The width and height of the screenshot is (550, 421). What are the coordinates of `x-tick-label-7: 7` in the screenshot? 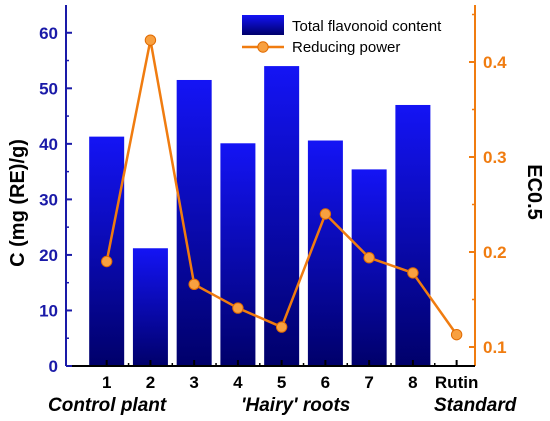 It's located at (368, 382).